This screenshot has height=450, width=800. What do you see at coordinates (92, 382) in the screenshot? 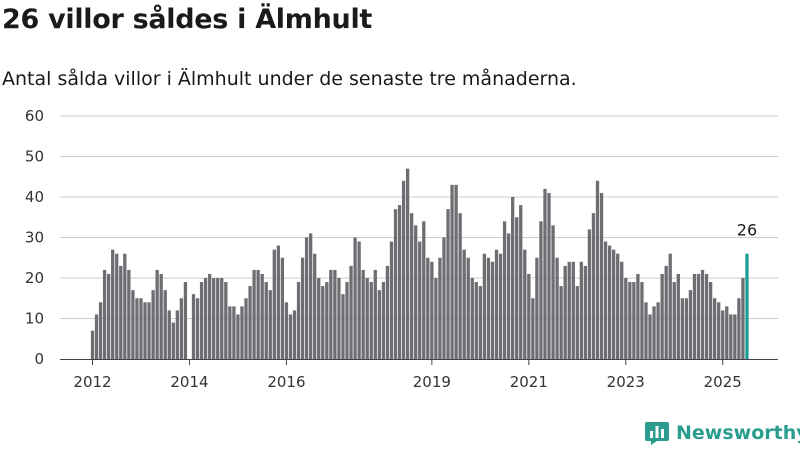
I see `x-tick-label: 2012` at bounding box center [92, 382].